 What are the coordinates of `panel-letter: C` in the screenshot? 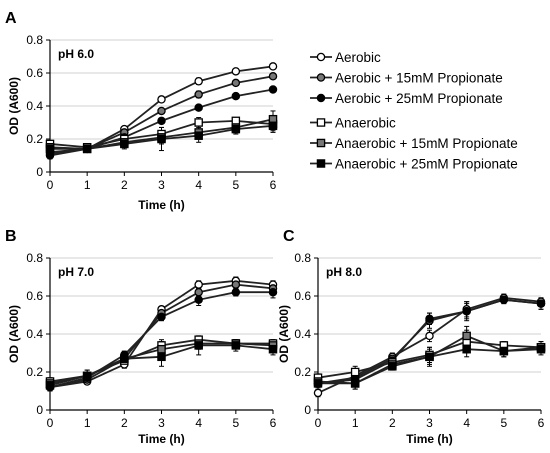 It's located at (289, 236).